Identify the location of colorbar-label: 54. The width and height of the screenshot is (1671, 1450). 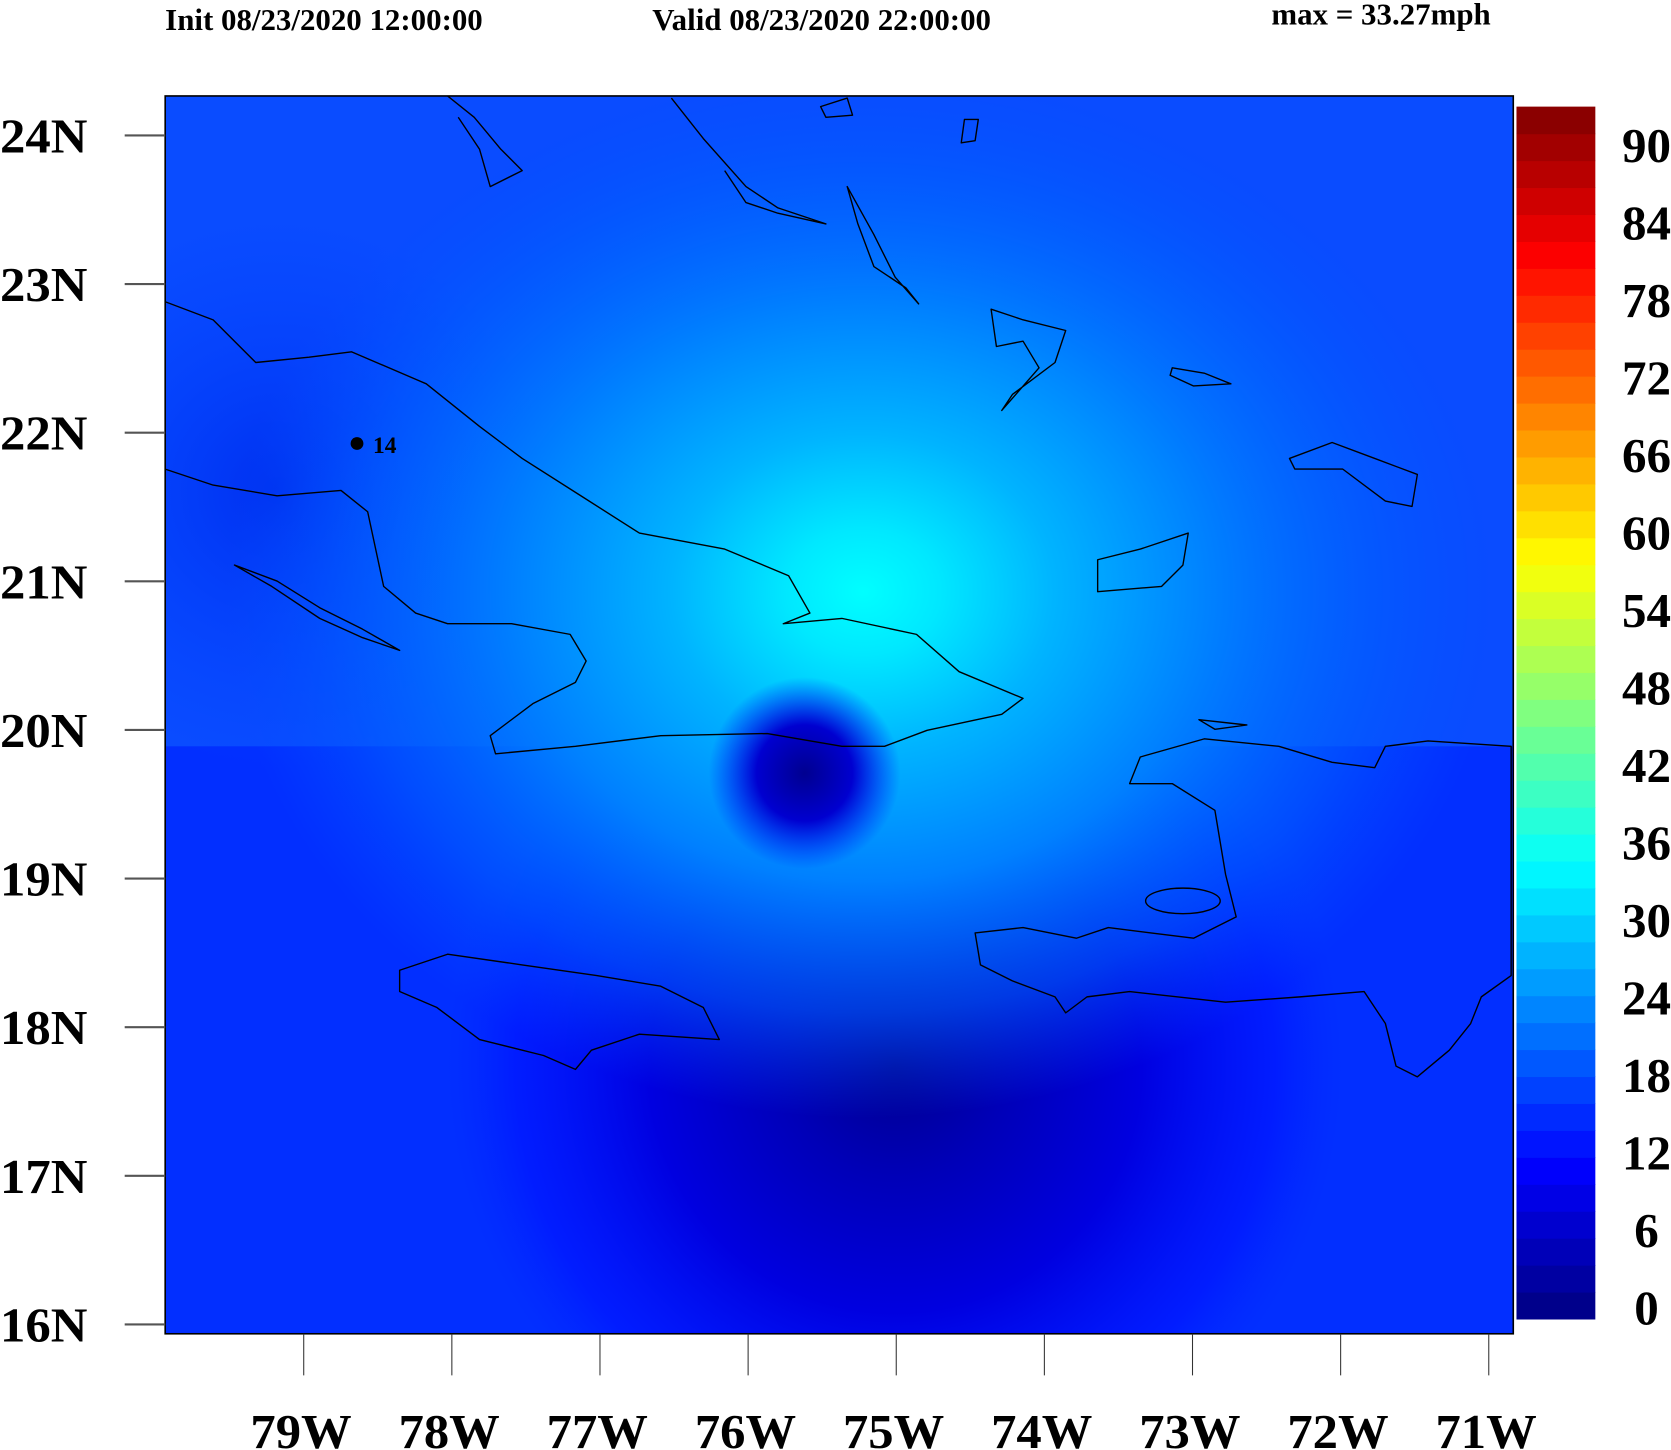
(1646, 610).